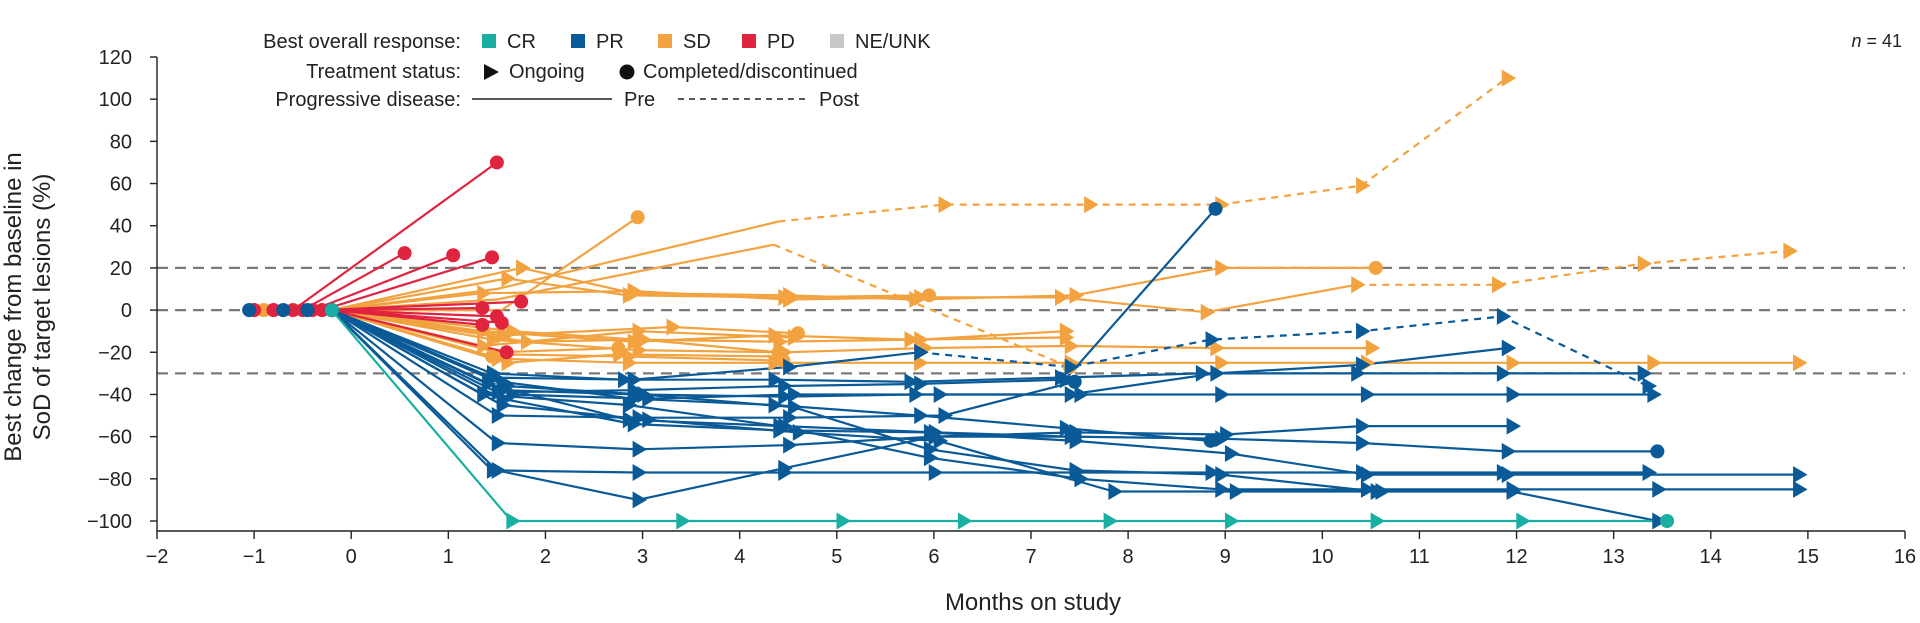 Image resolution: width=1920 pixels, height=623 pixels. What do you see at coordinates (1711, 557) in the screenshot?
I see `x-tick-label: 14` at bounding box center [1711, 557].